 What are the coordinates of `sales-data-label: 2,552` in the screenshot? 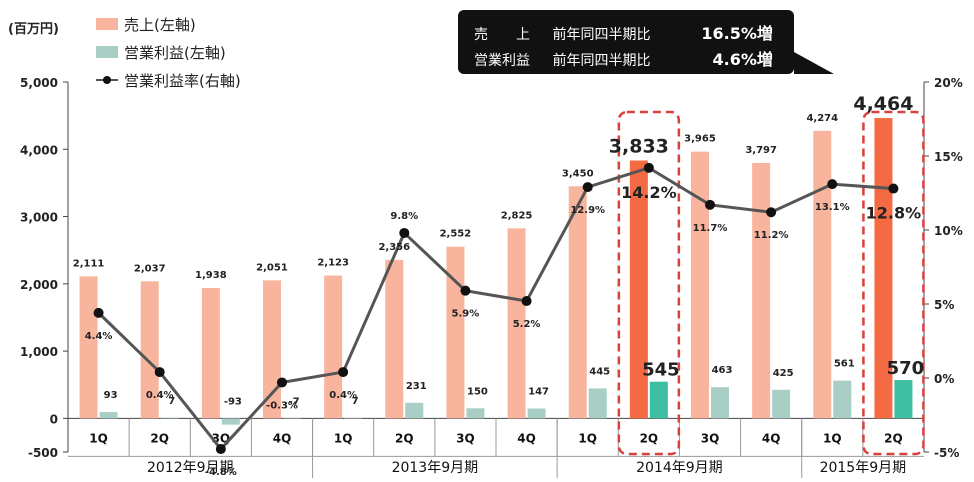 It's located at (456, 234).